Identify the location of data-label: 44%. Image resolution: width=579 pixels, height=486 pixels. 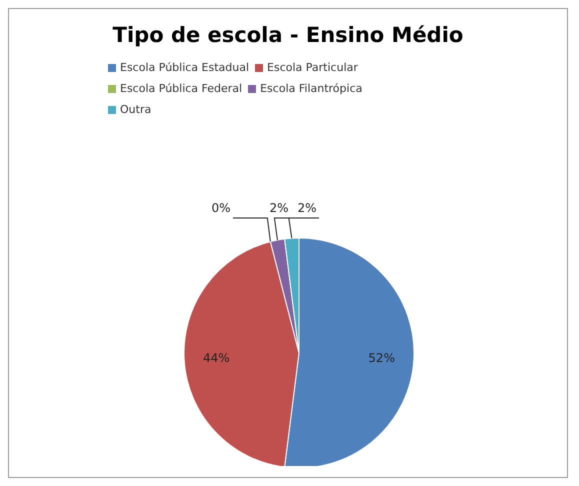
(216, 358).